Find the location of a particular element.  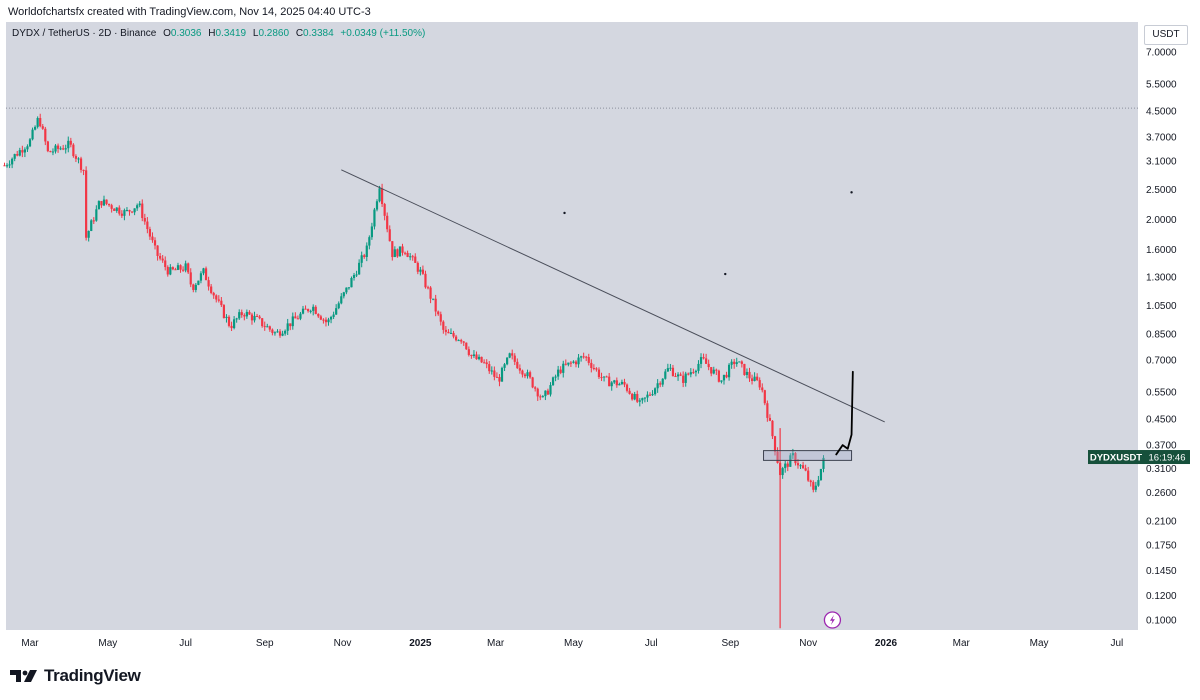

y-tick-label: 0.1000 is located at coordinates (1161, 621).